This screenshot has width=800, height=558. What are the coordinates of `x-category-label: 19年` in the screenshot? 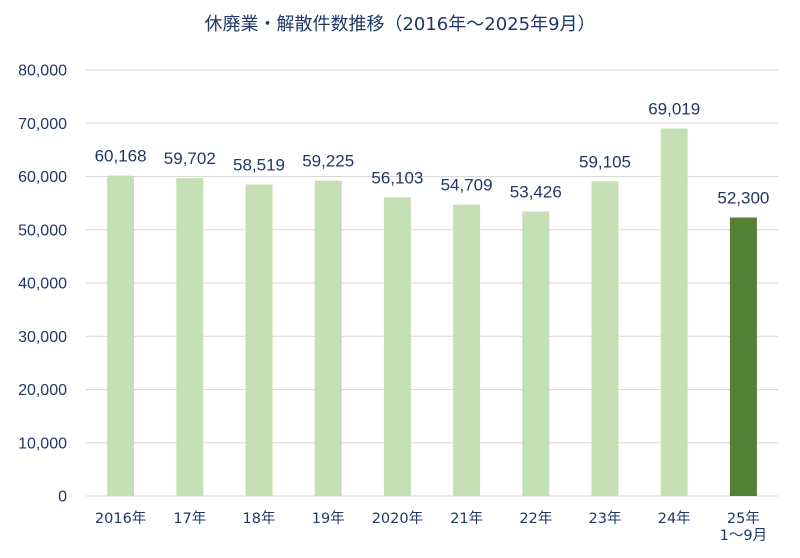 It's located at (328, 518).